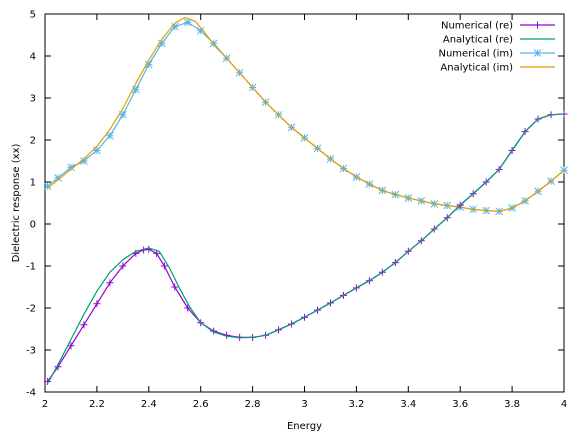  Describe the element at coordinates (33, 15) in the screenshot. I see `y-tick-label: 5` at that location.